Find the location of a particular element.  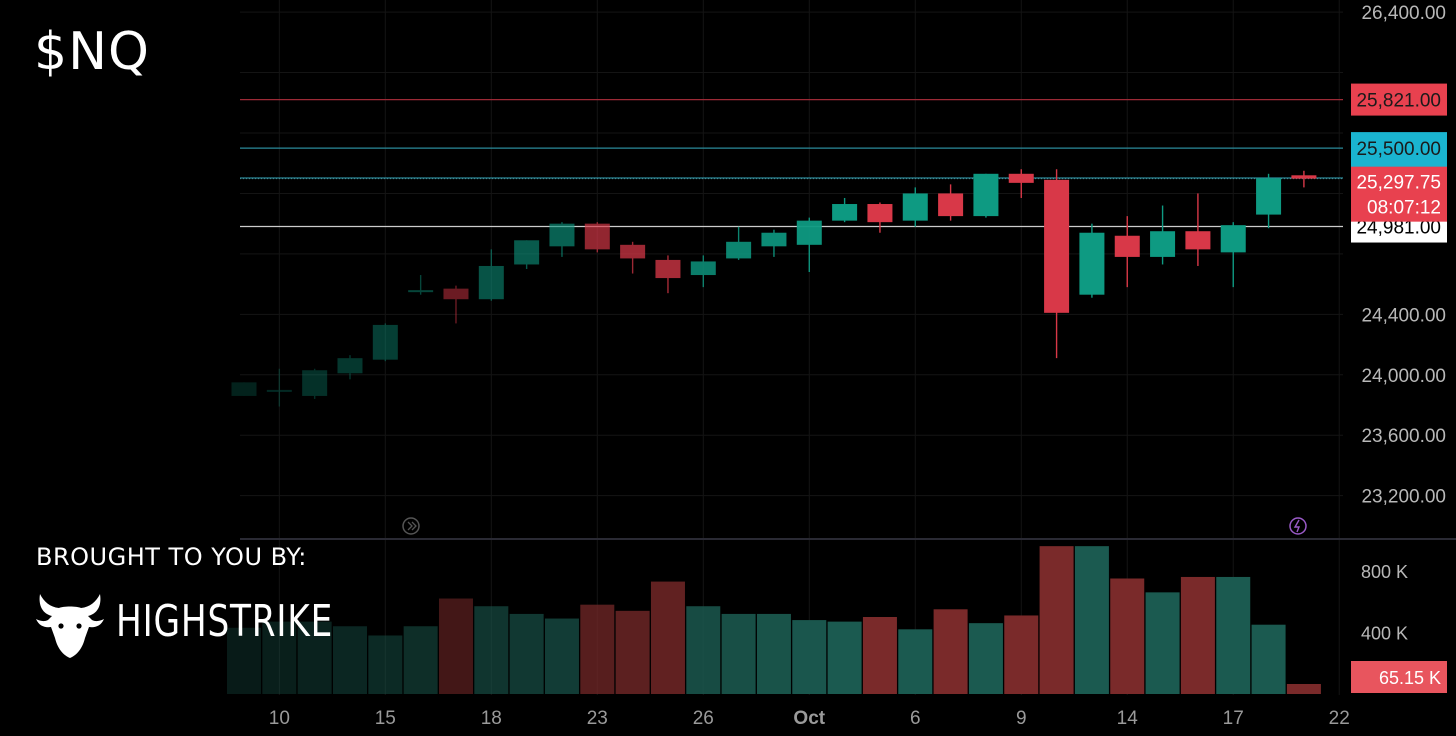

price-level-label-bg is located at coordinates (1399, 99).